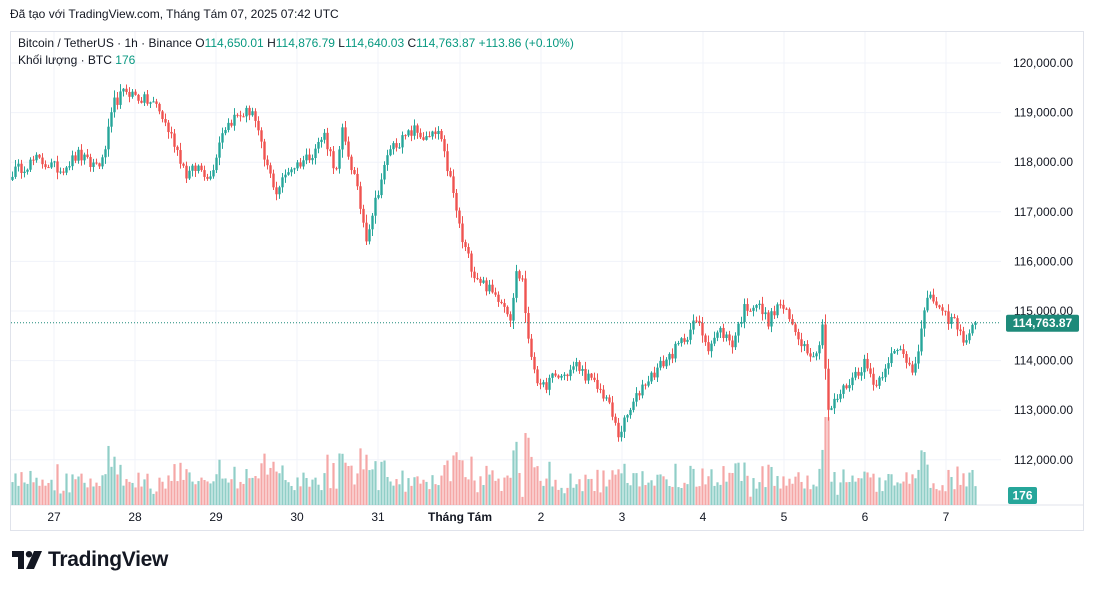 Image resolution: width=1094 pixels, height=592 pixels. What do you see at coordinates (378, 517) in the screenshot?
I see `x-tick-label: 31` at bounding box center [378, 517].